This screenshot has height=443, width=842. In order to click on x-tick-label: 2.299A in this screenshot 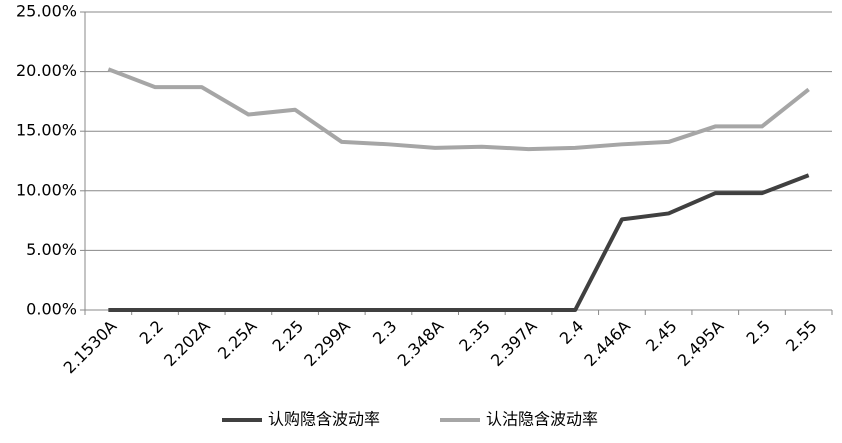, I will do `click(327, 344)`.